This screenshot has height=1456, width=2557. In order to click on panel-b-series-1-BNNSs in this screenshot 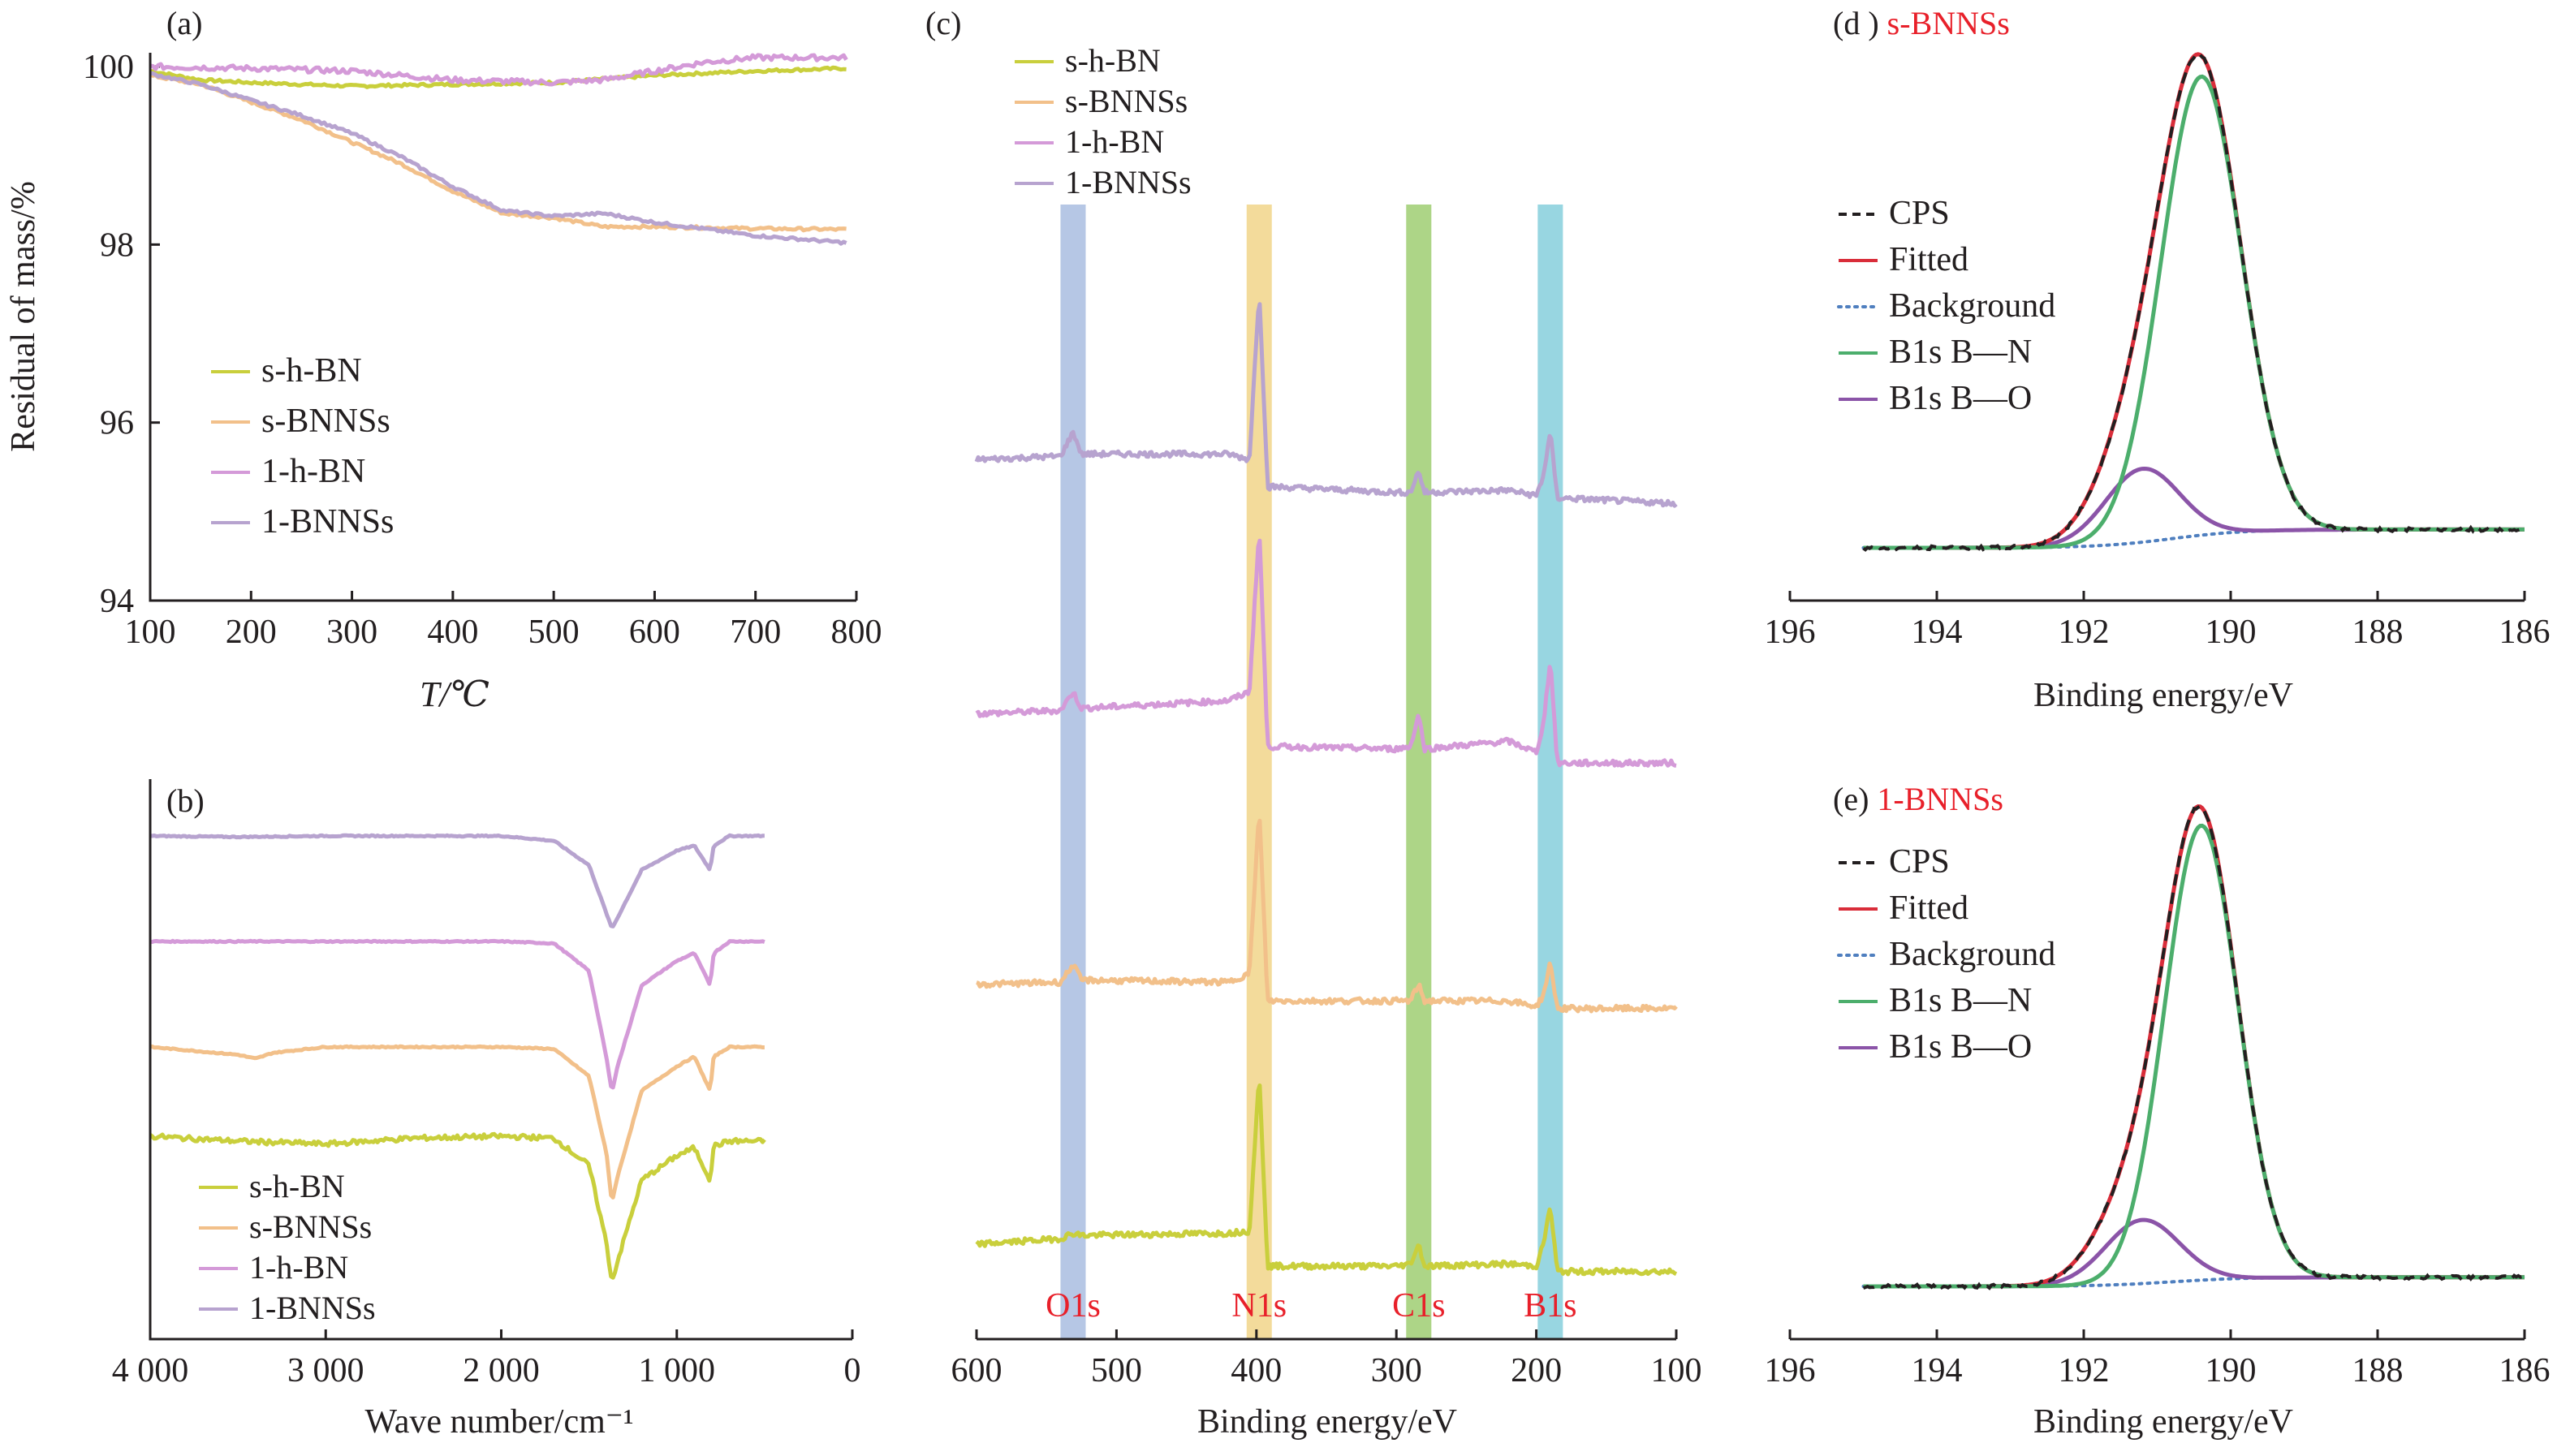, I will do `click(457, 881)`.